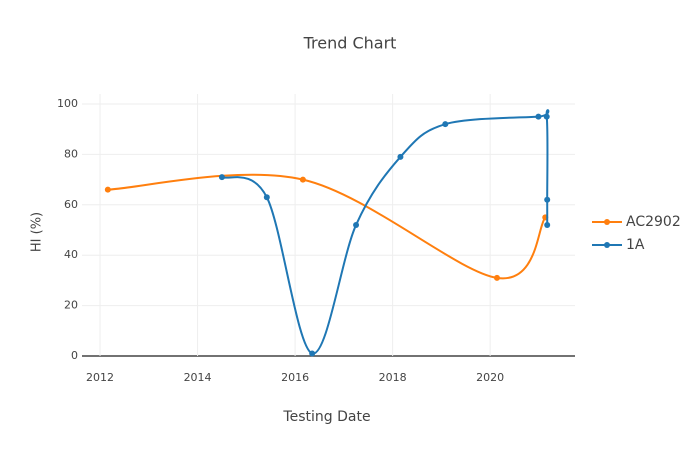 The height and width of the screenshot is (450, 700). What do you see at coordinates (37, 232) in the screenshot?
I see `y-axis-label: HI (%)` at bounding box center [37, 232].